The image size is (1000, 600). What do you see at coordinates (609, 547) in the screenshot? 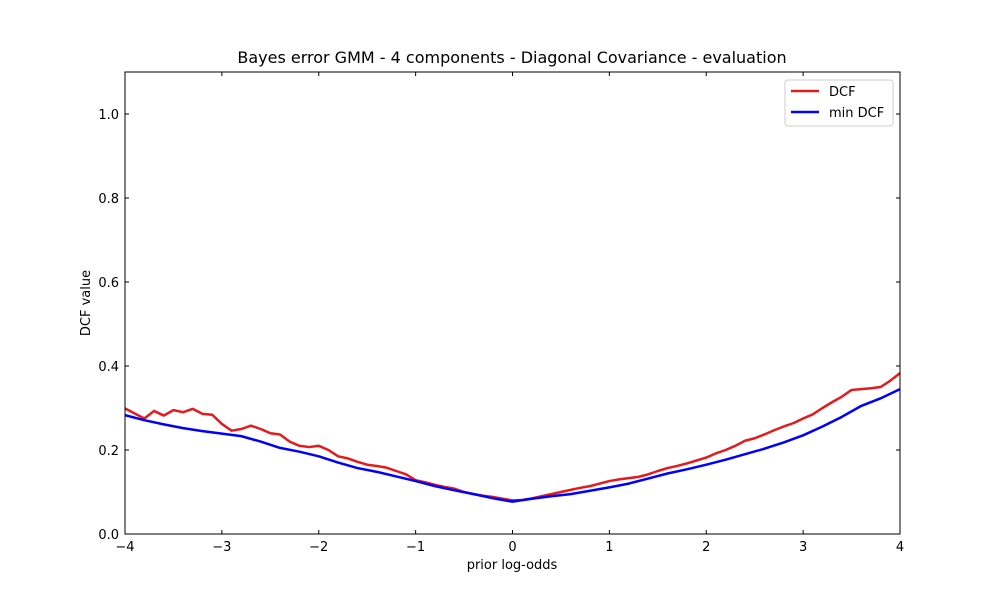
I see `x-tick-label: 1` at bounding box center [609, 547].